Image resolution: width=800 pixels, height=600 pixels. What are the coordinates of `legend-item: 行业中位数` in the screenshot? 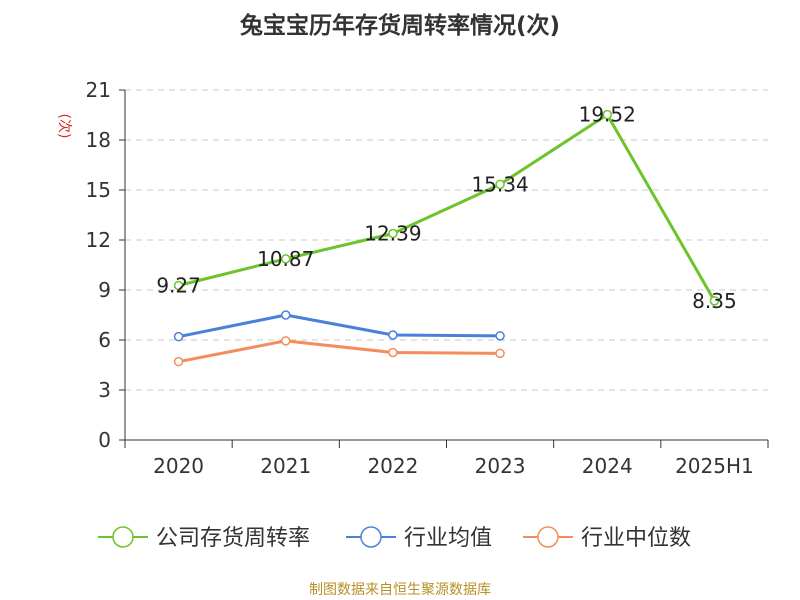 It's located at (607, 538).